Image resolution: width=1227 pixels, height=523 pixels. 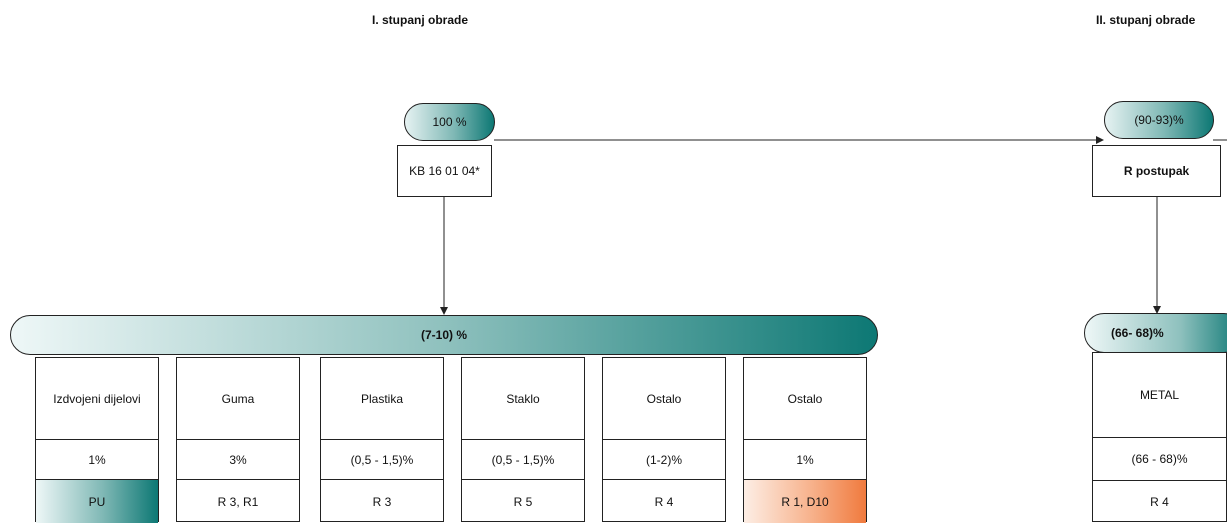 I want to click on stage1-output-pill: (7-10) %, so click(x=444, y=335).